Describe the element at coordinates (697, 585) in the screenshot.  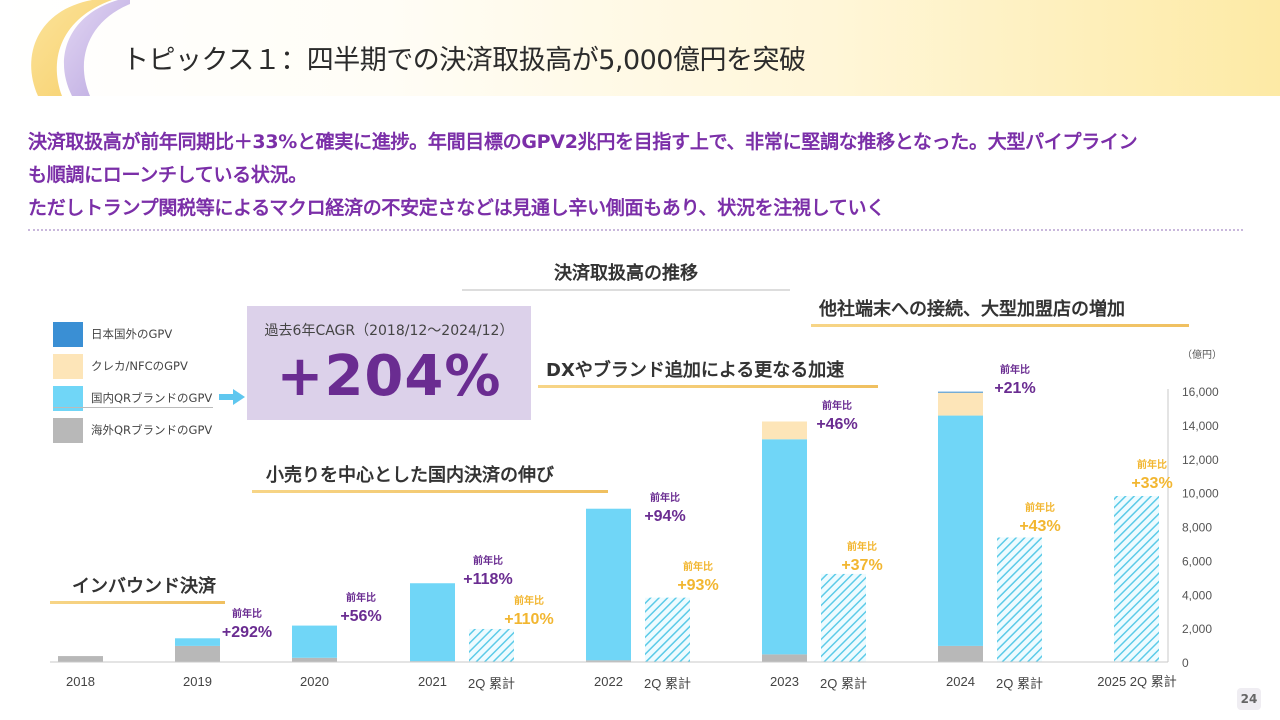
I see `yoy-value: +93%` at that location.